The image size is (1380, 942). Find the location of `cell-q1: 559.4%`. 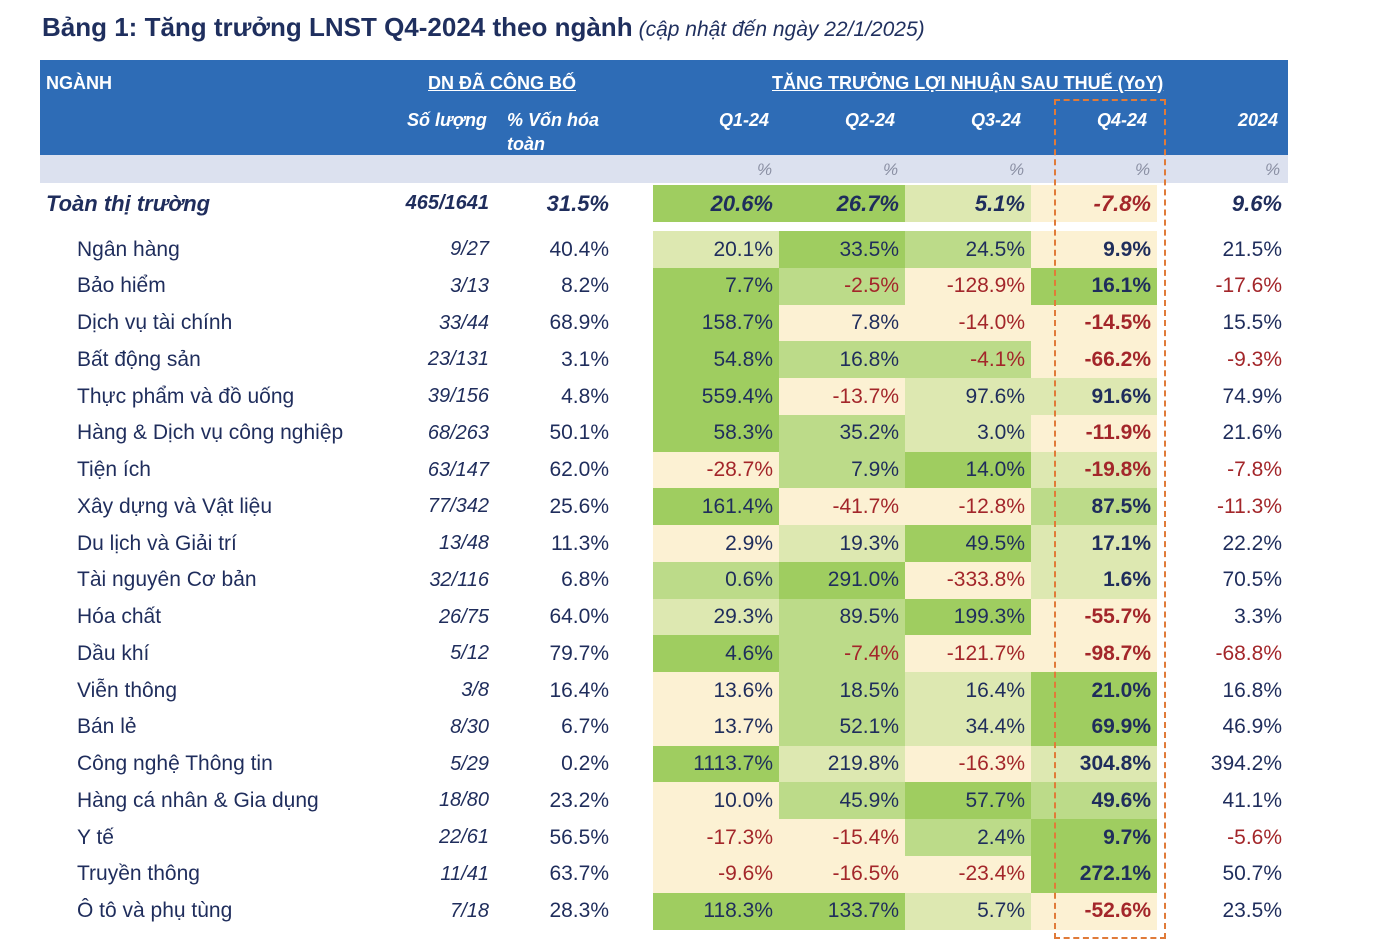

cell-q1: 559.4% is located at coordinates (716, 396).